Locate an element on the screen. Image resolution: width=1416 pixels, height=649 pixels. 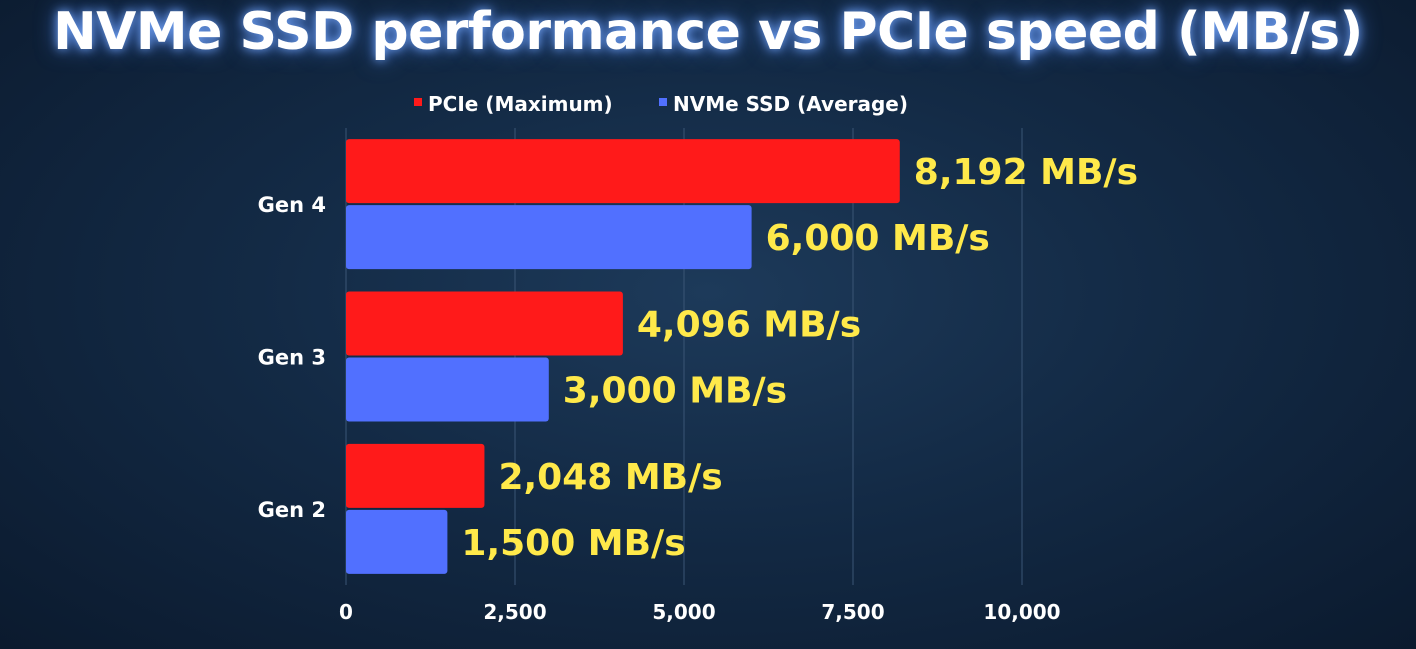
value-label: 3,000 MB/s is located at coordinates (675, 391).